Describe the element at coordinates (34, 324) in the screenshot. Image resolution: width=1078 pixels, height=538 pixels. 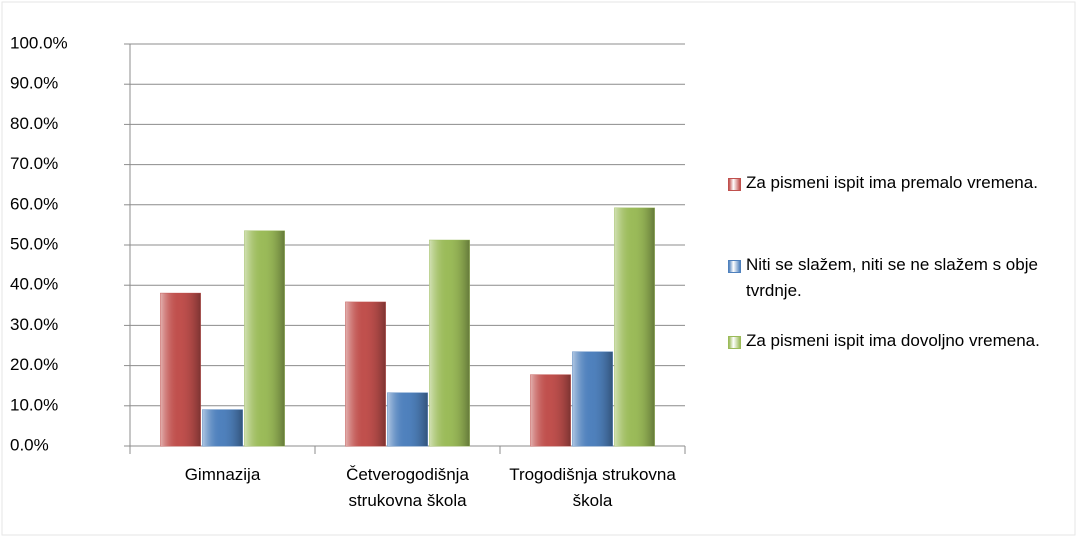
I see `y-tick-label: 30.0%` at that location.